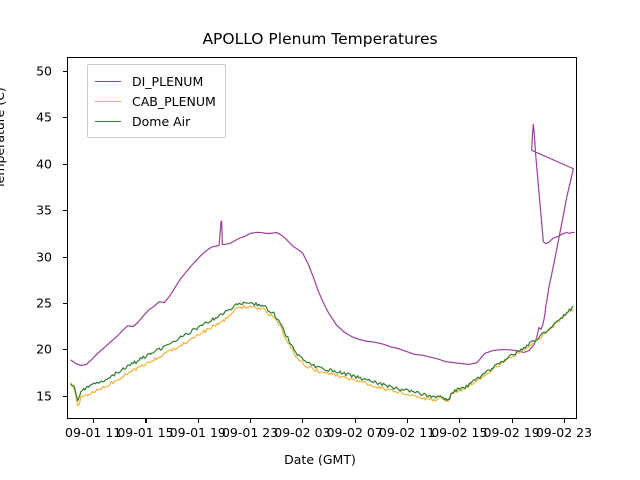  What do you see at coordinates (174, 101) in the screenshot?
I see `legend-label: CAB_PLENUM` at bounding box center [174, 101].